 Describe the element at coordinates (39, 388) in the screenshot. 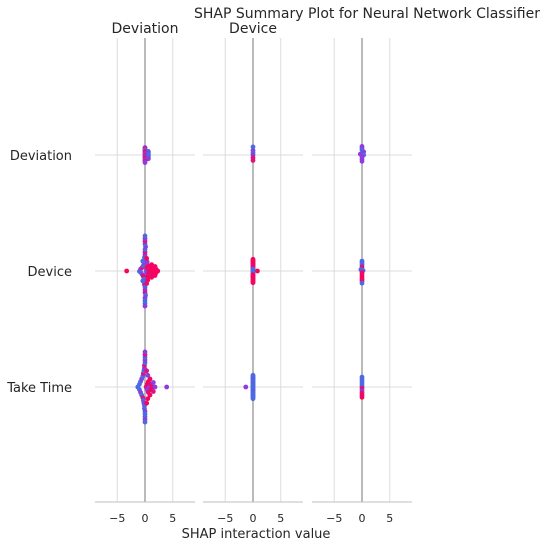

I see `row-label-take-time: Take Time` at that location.